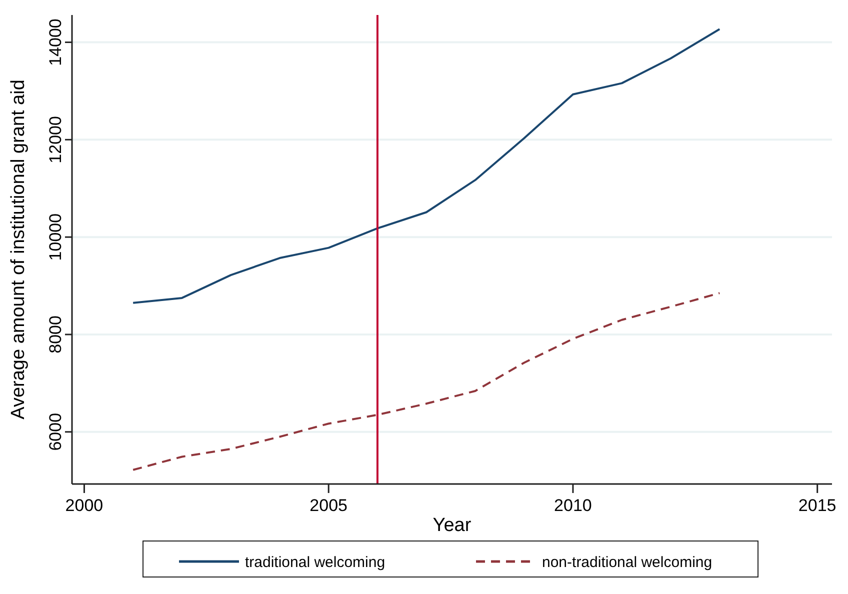 The width and height of the screenshot is (848, 594). What do you see at coordinates (315, 562) in the screenshot?
I see `legend-label: traditional welcoming` at bounding box center [315, 562].